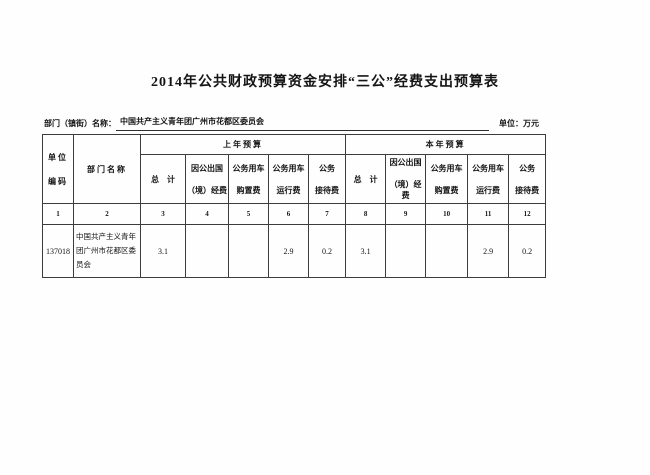 This screenshot has width=650, height=475. Describe the element at coordinates (366, 251) in the screenshot. I see `cell-ty-total: 3.1` at that location.